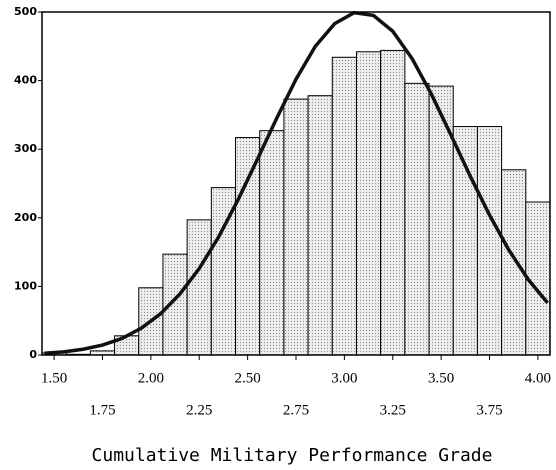  I want to click on x-tick-label: 2.00, so click(151, 378).